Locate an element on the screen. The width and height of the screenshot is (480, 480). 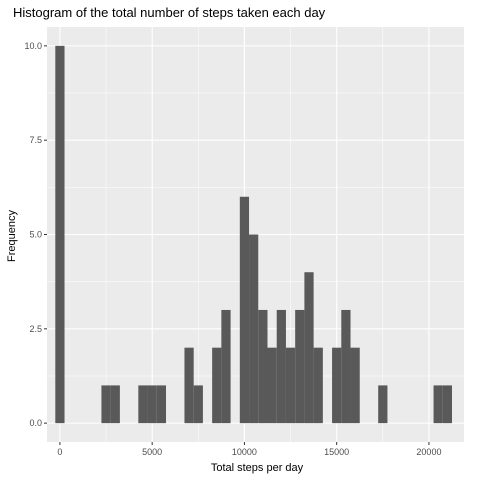
x-tick-label: 5000 is located at coordinates (152, 452).